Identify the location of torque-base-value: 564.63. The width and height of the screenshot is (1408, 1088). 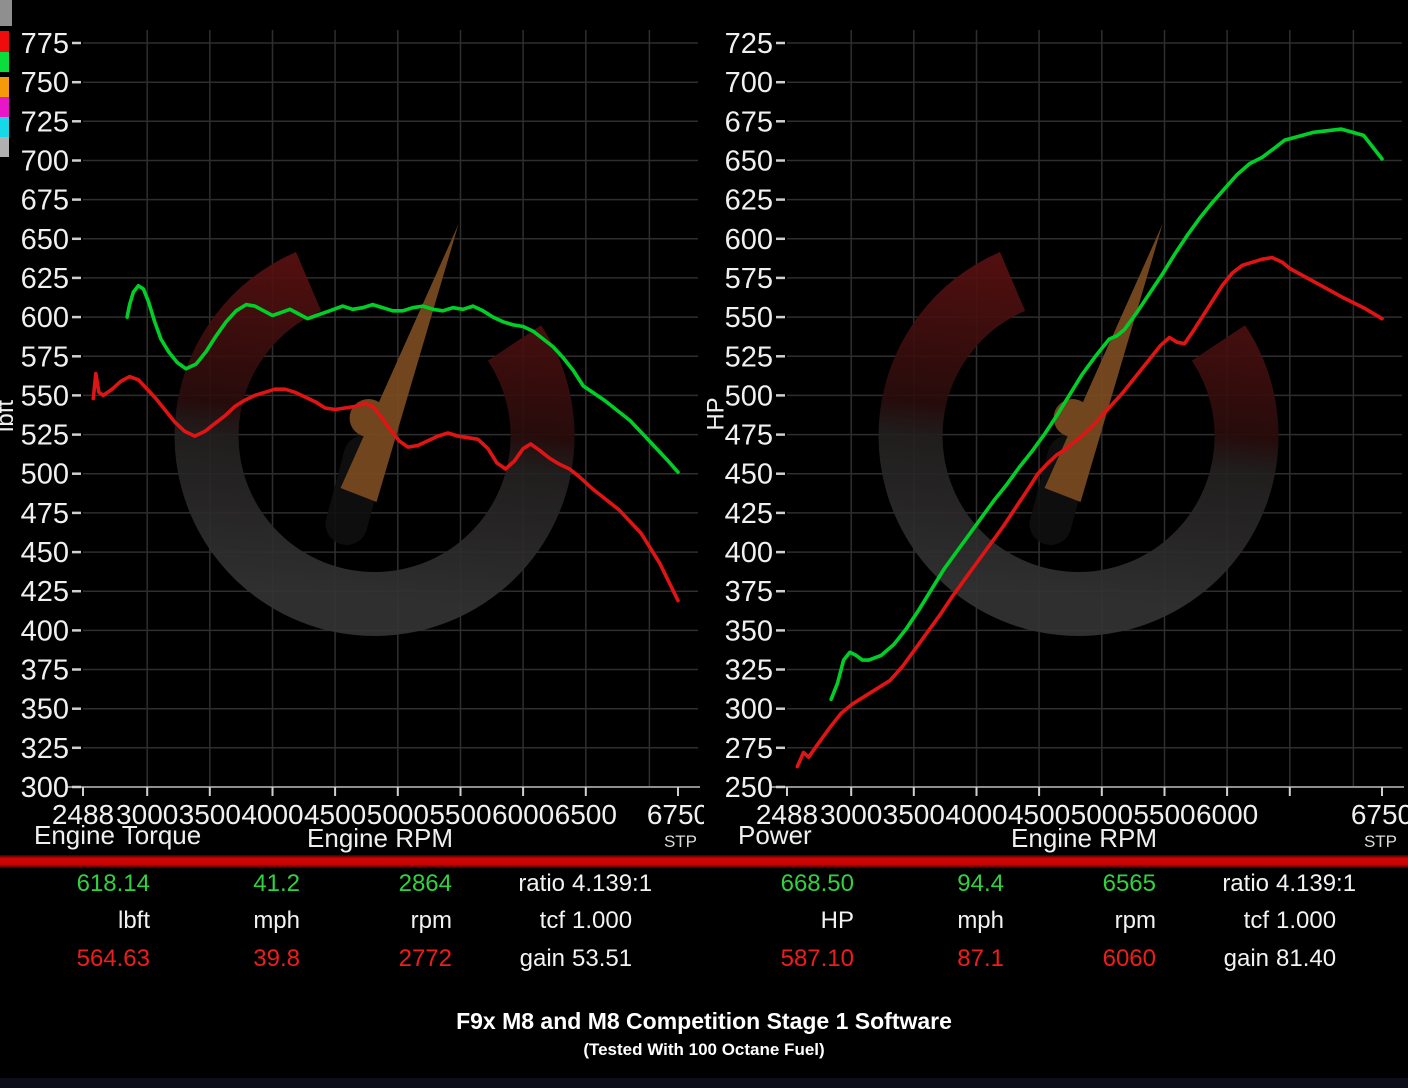
(113, 958).